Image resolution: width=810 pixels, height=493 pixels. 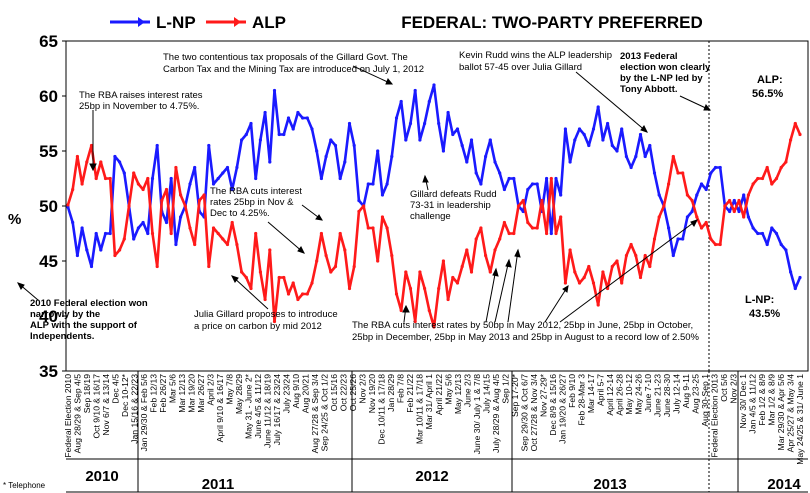 What do you see at coordinates (344, 392) in the screenshot?
I see `x-tick-label: Oct 22/23` at bounding box center [344, 392].